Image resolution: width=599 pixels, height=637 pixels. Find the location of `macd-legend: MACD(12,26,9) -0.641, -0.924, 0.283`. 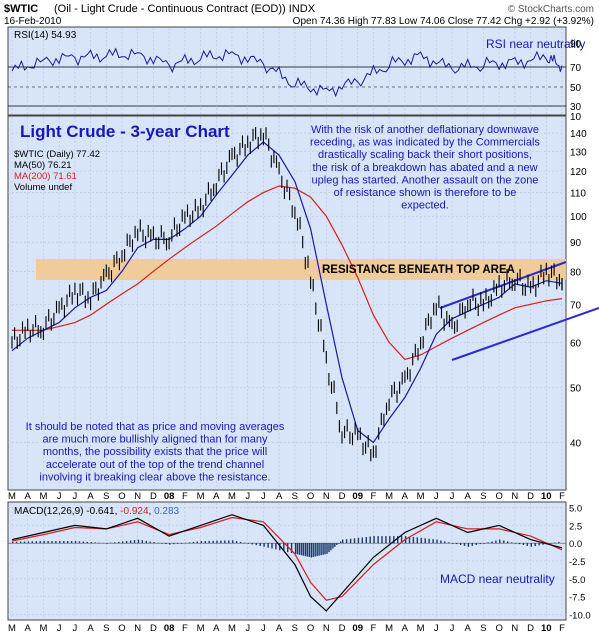

macd-legend: MACD(12,26,9) -0.641, -0.924, 0.283 is located at coordinates (97, 511).